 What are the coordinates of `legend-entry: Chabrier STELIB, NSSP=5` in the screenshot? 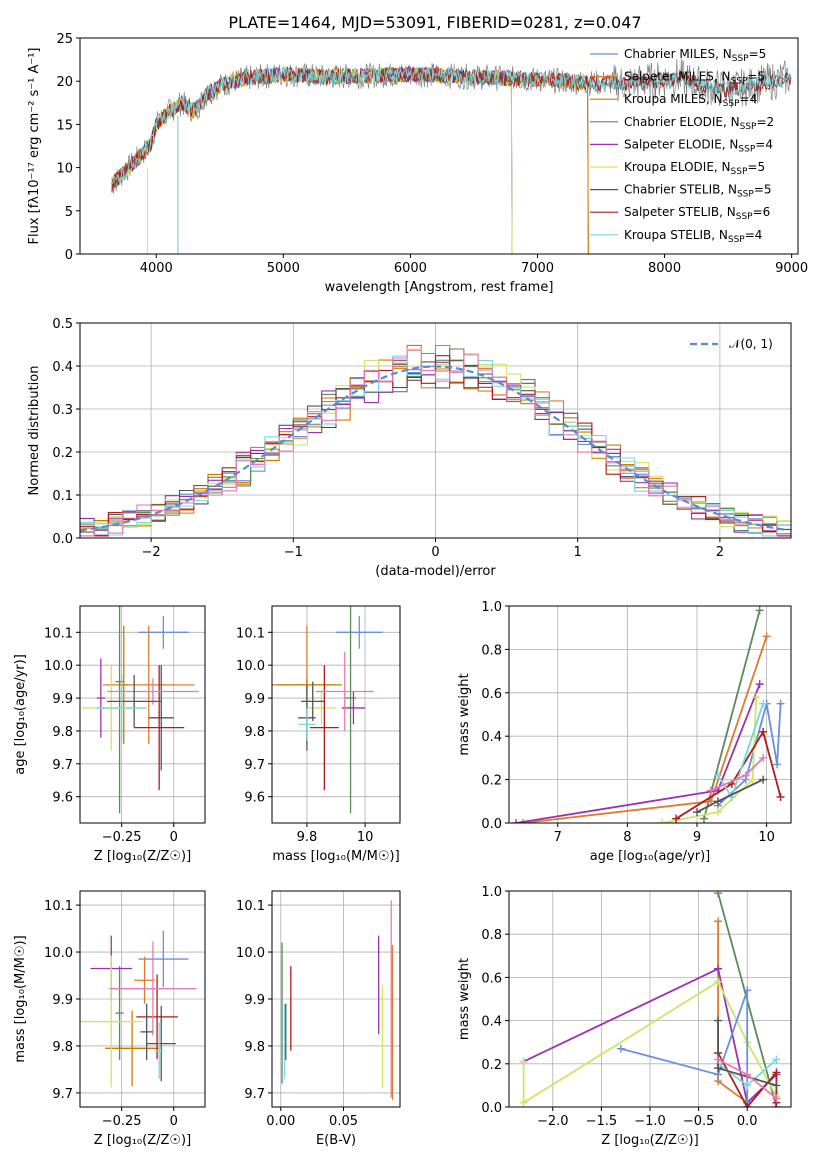 It's located at (698, 191).